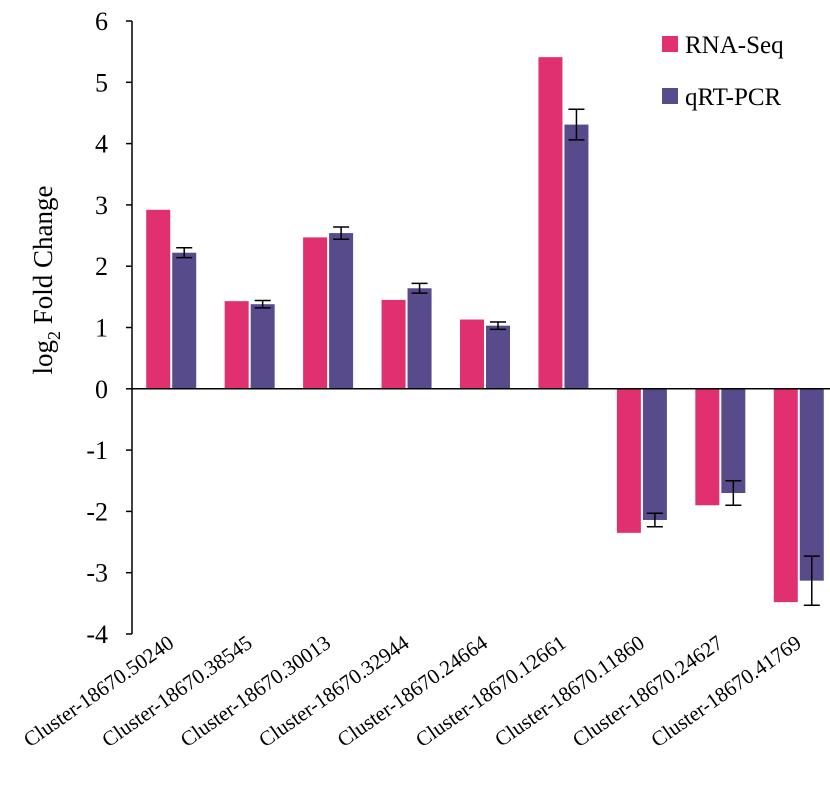 The image size is (830, 786). Describe the element at coordinates (101, 328) in the screenshot. I see `y-tick-label: 1` at that location.